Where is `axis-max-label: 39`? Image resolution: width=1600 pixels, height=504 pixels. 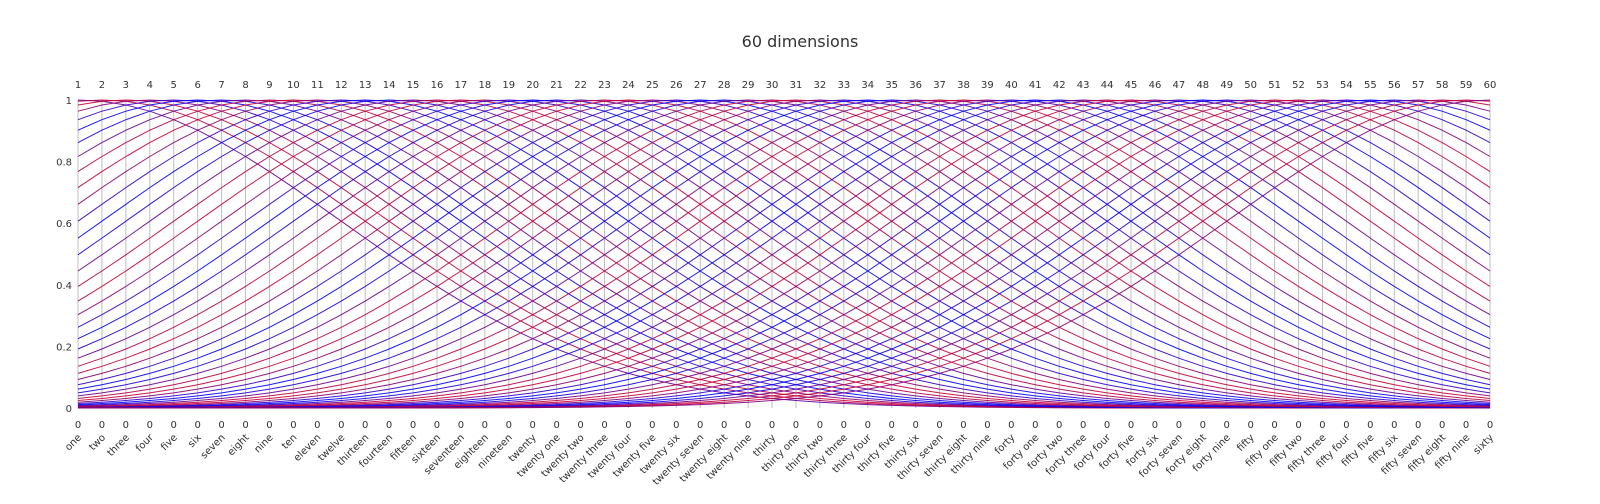 axis-max-label: 39 is located at coordinates (987, 85).